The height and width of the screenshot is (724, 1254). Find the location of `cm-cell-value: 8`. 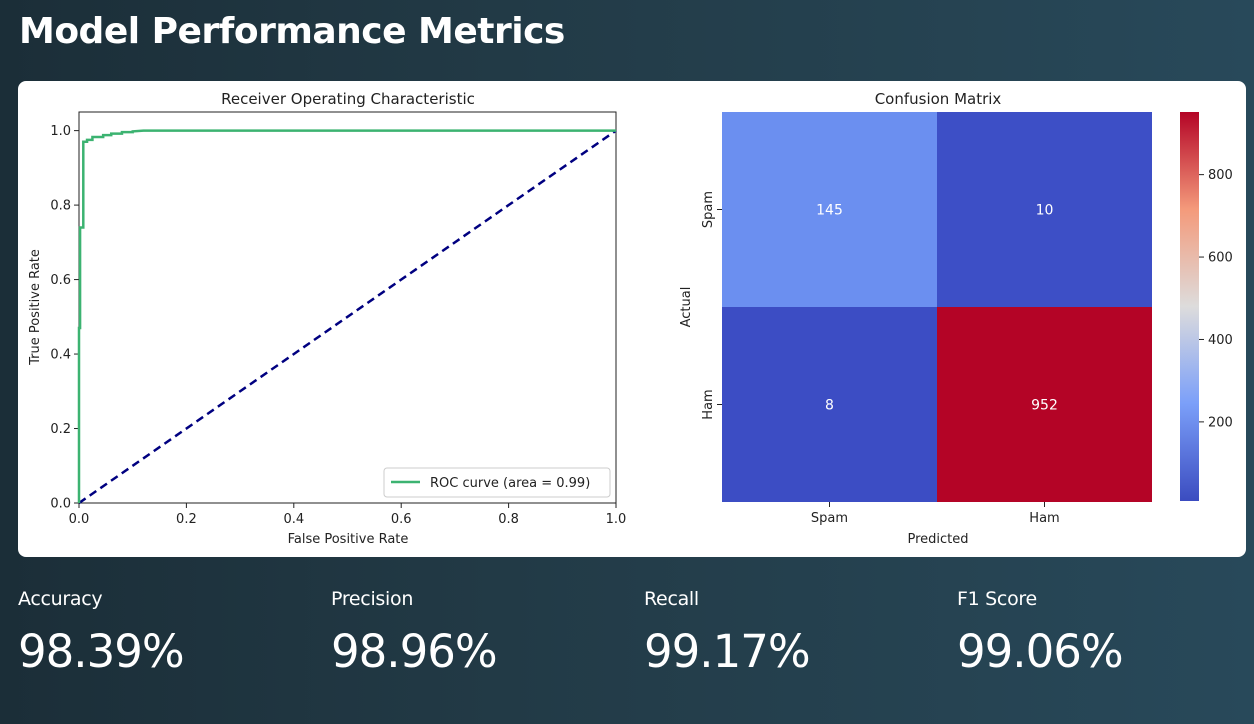

cm-cell-value: 8 is located at coordinates (829, 406).